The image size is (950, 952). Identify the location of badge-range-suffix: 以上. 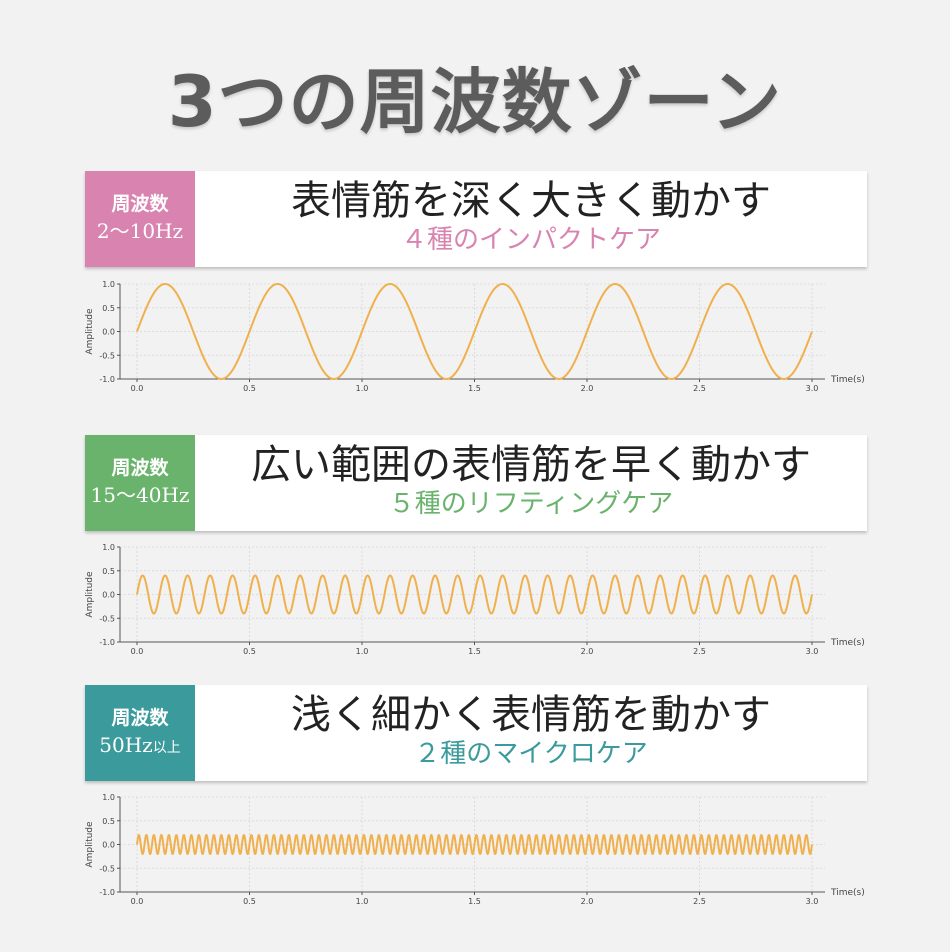
(166, 747).